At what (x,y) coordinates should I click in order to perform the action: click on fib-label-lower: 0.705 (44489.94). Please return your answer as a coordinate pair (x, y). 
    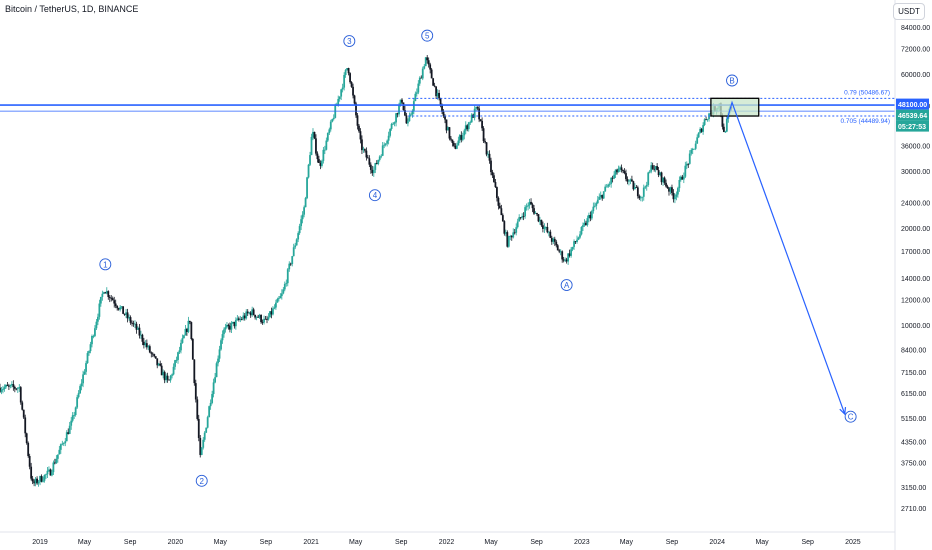
    Looking at the image, I should click on (865, 121).